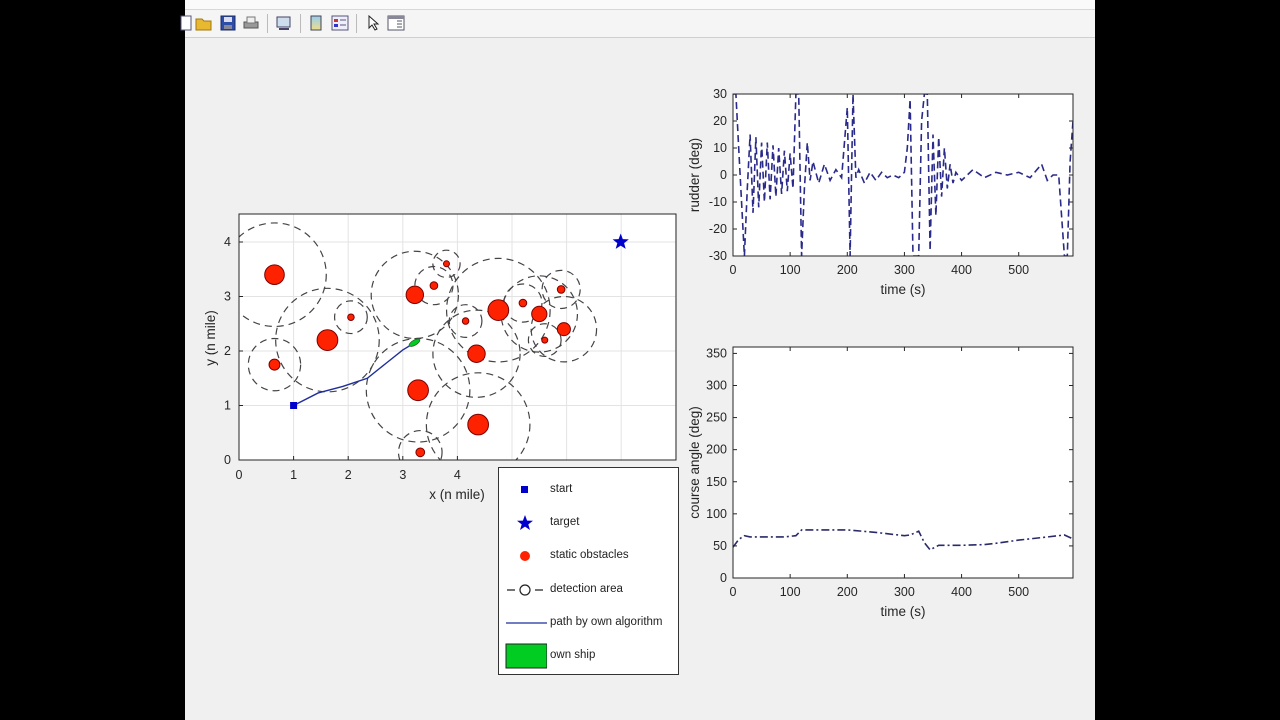  What do you see at coordinates (716, 353) in the screenshot?
I see `y-tick-label: 350` at bounding box center [716, 353].